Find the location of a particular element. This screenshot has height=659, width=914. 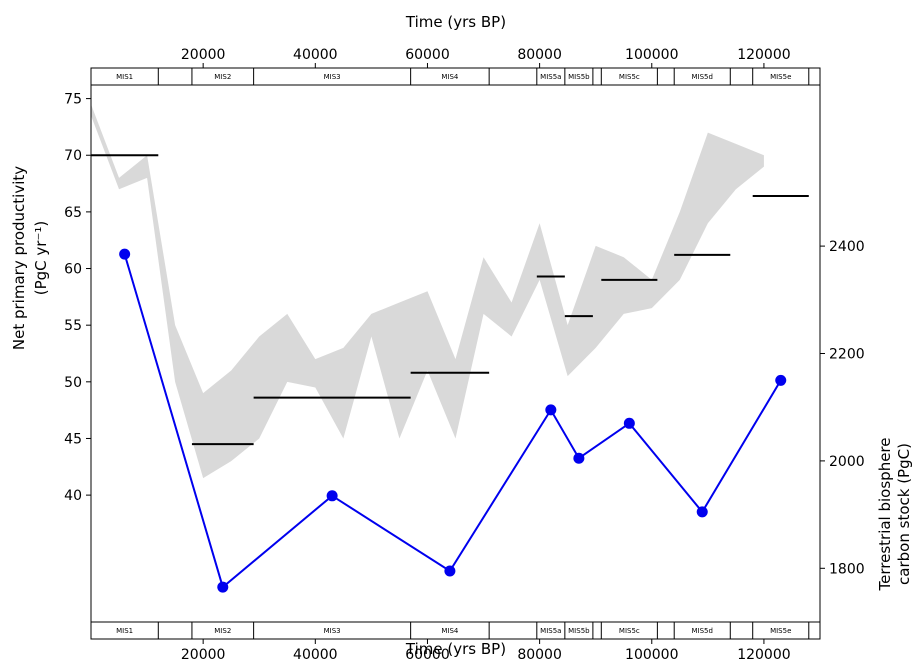

x-tick-label-bottom-3: 80000 is located at coordinates (539, 653).